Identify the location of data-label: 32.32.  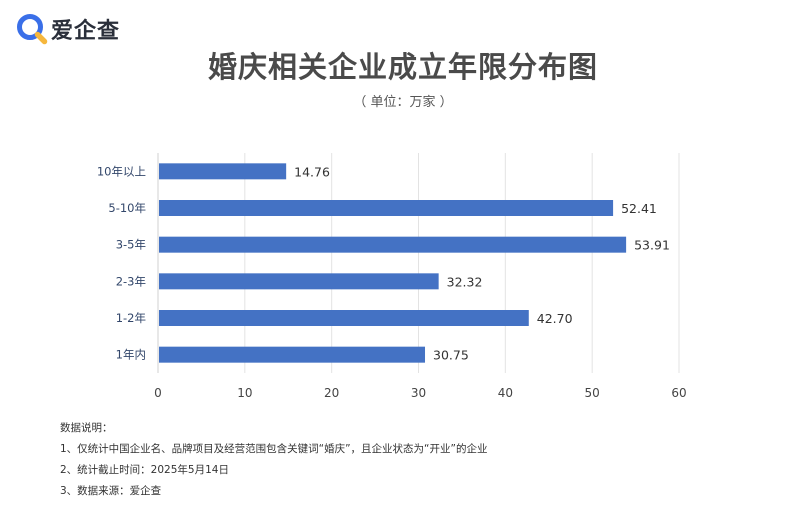
(465, 281).